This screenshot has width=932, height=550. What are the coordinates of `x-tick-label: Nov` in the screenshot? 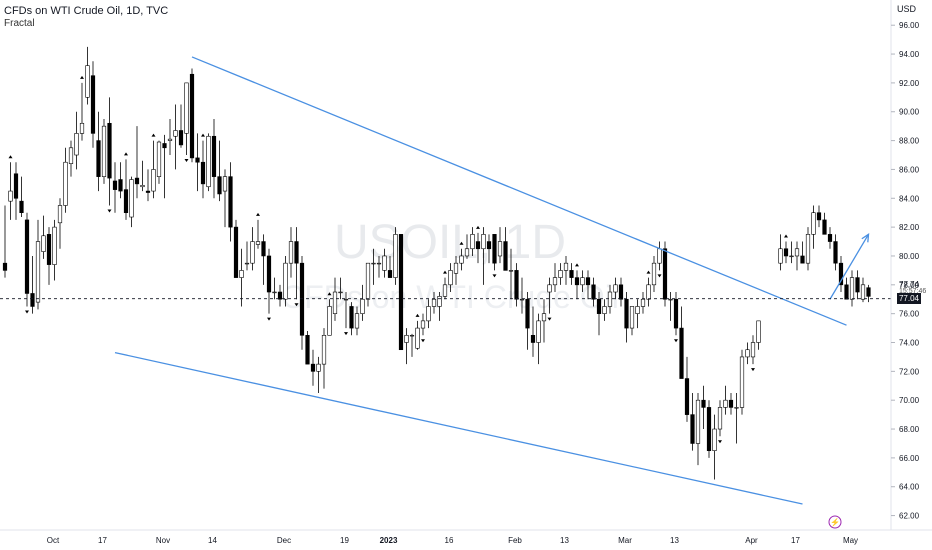 It's located at (163, 540).